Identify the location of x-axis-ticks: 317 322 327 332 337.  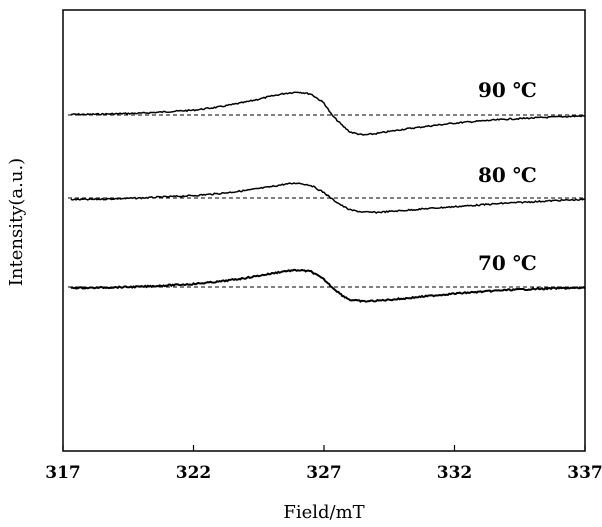
(323, 464).